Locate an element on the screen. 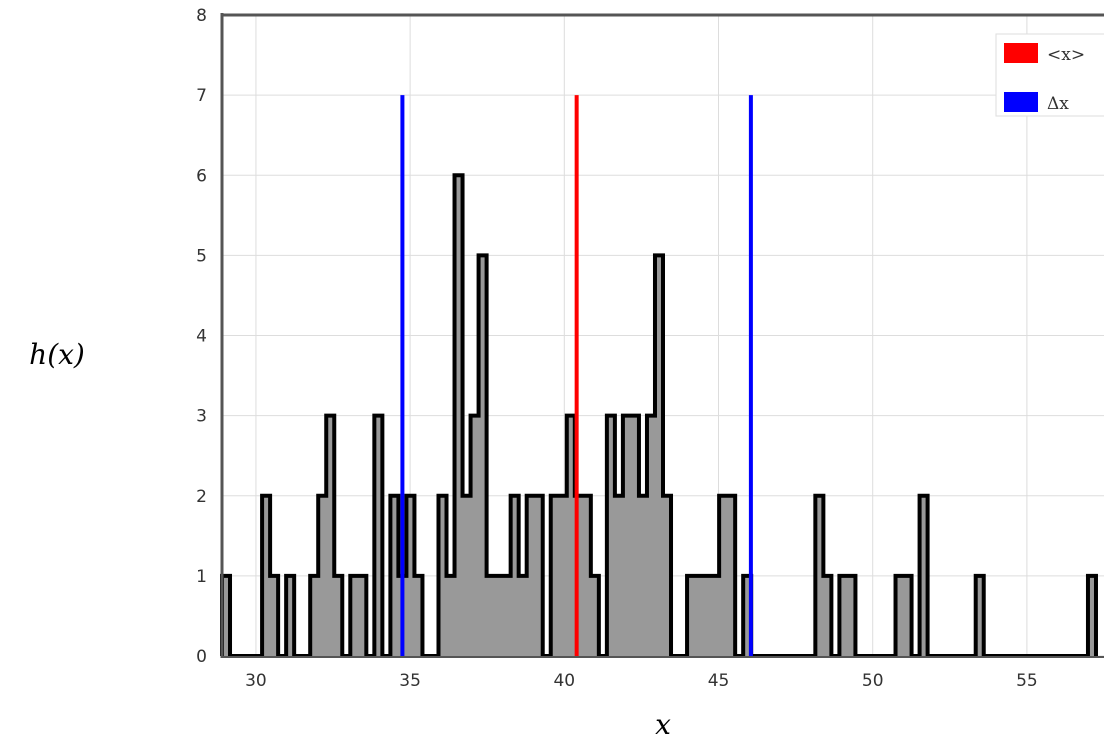  x-tick-label-0: 30 is located at coordinates (256, 681).